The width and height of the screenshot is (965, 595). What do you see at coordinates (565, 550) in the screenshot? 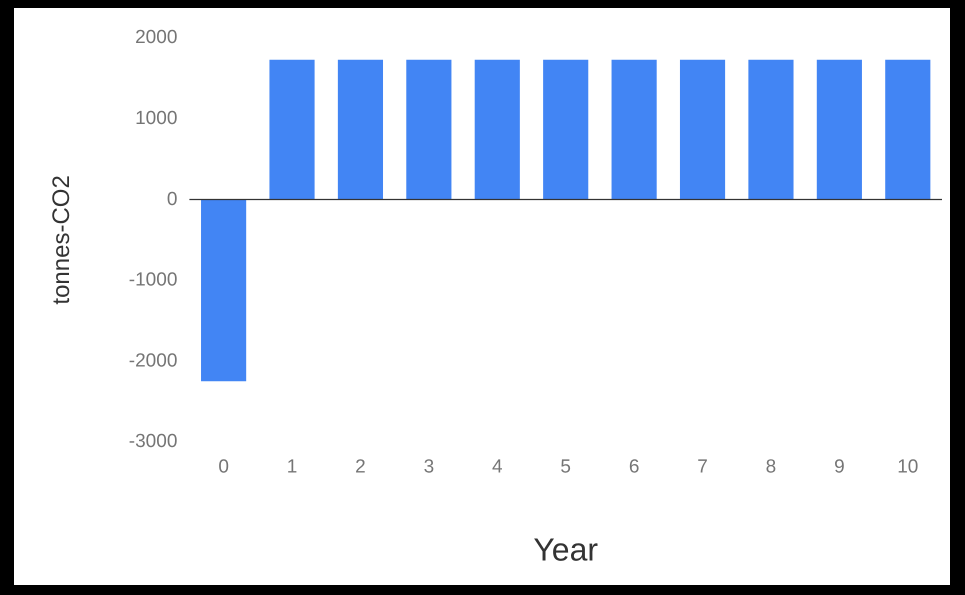
I see `x-axis-title: Year` at bounding box center [565, 550].